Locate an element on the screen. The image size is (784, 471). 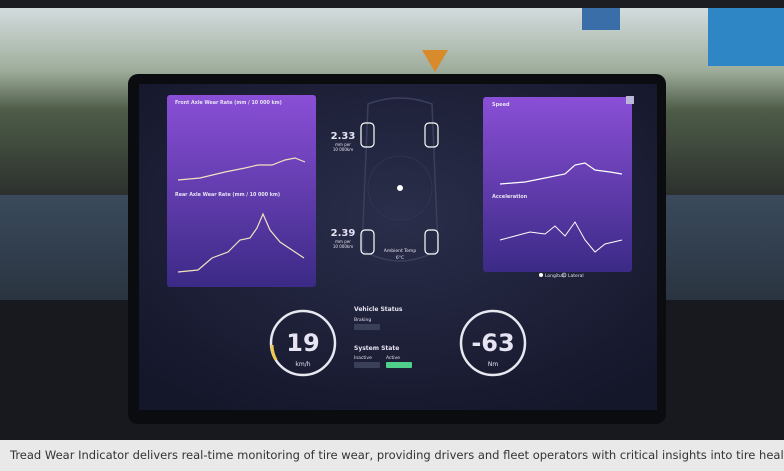
status-indicator is located at coordinates (367, 327).